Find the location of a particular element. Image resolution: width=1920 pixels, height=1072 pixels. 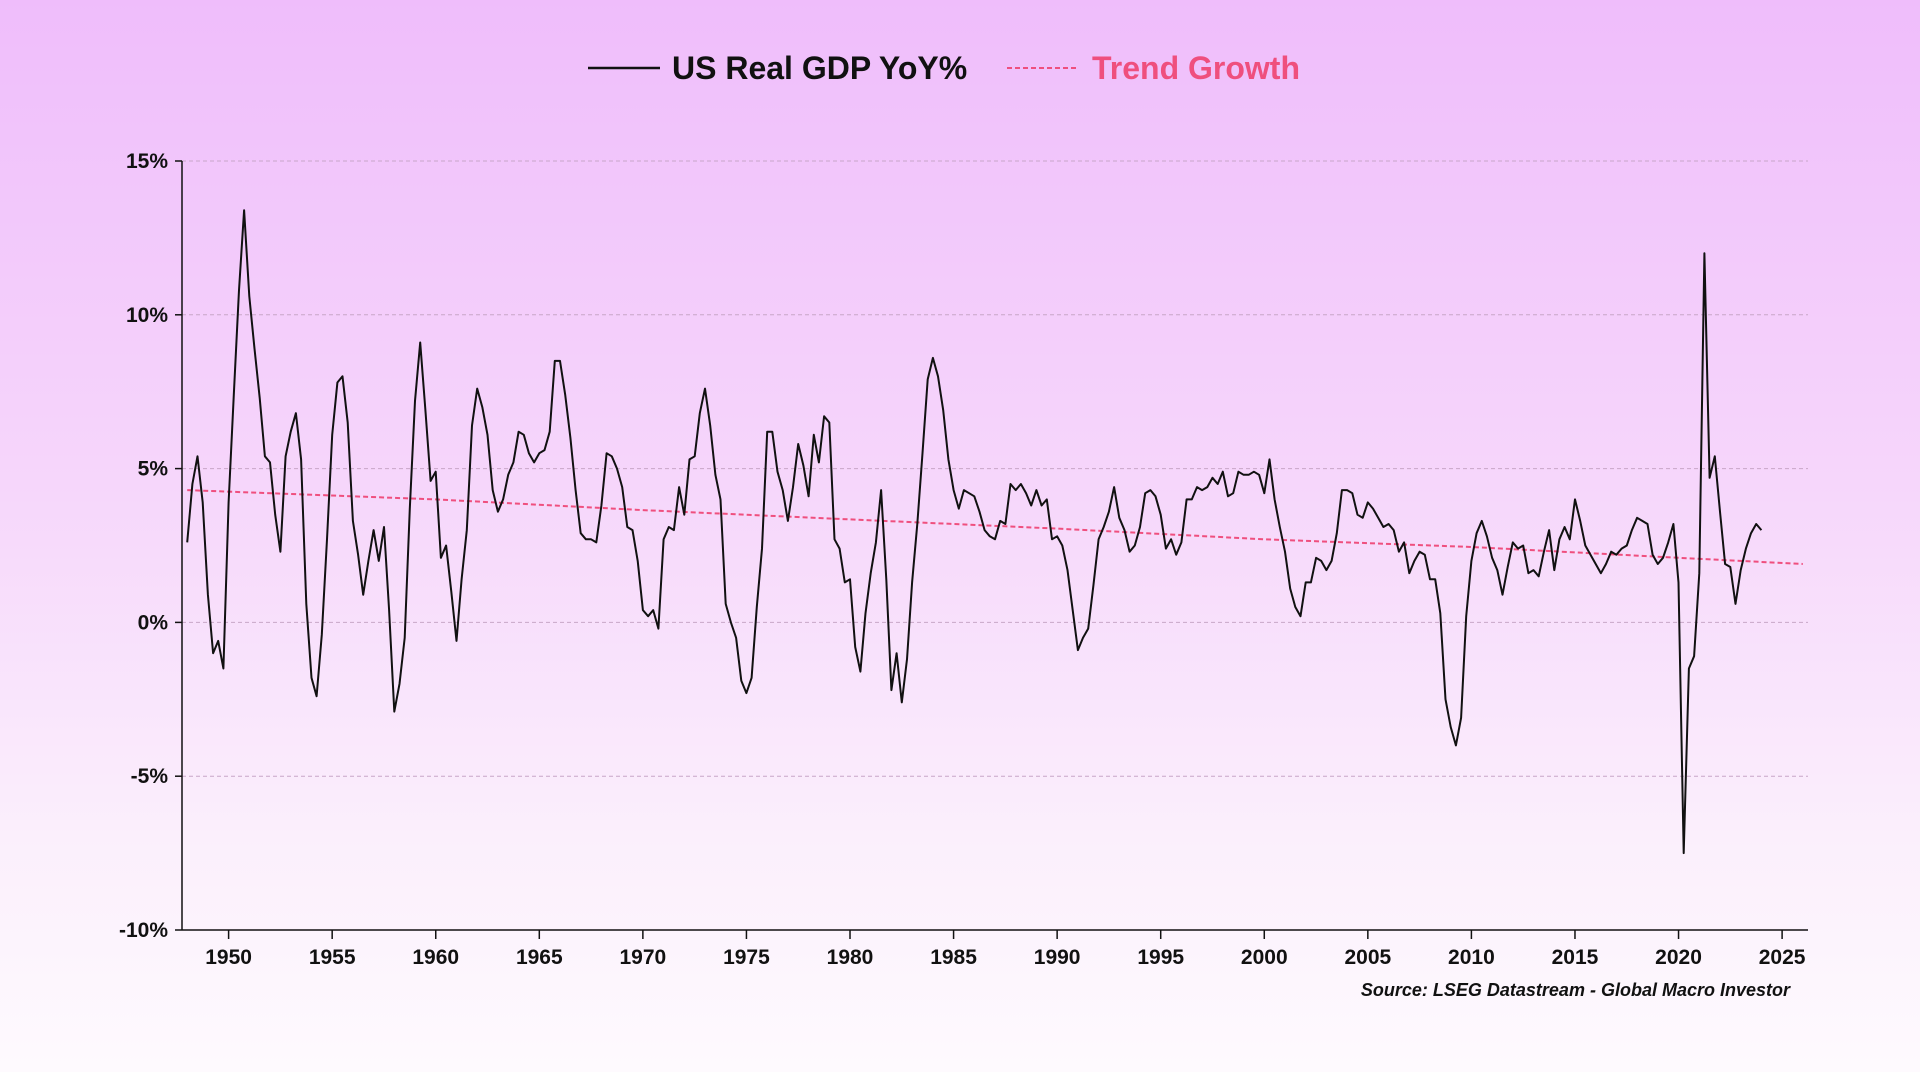

legend: US Real GDP YoY% Trend Growth is located at coordinates (944, 68).